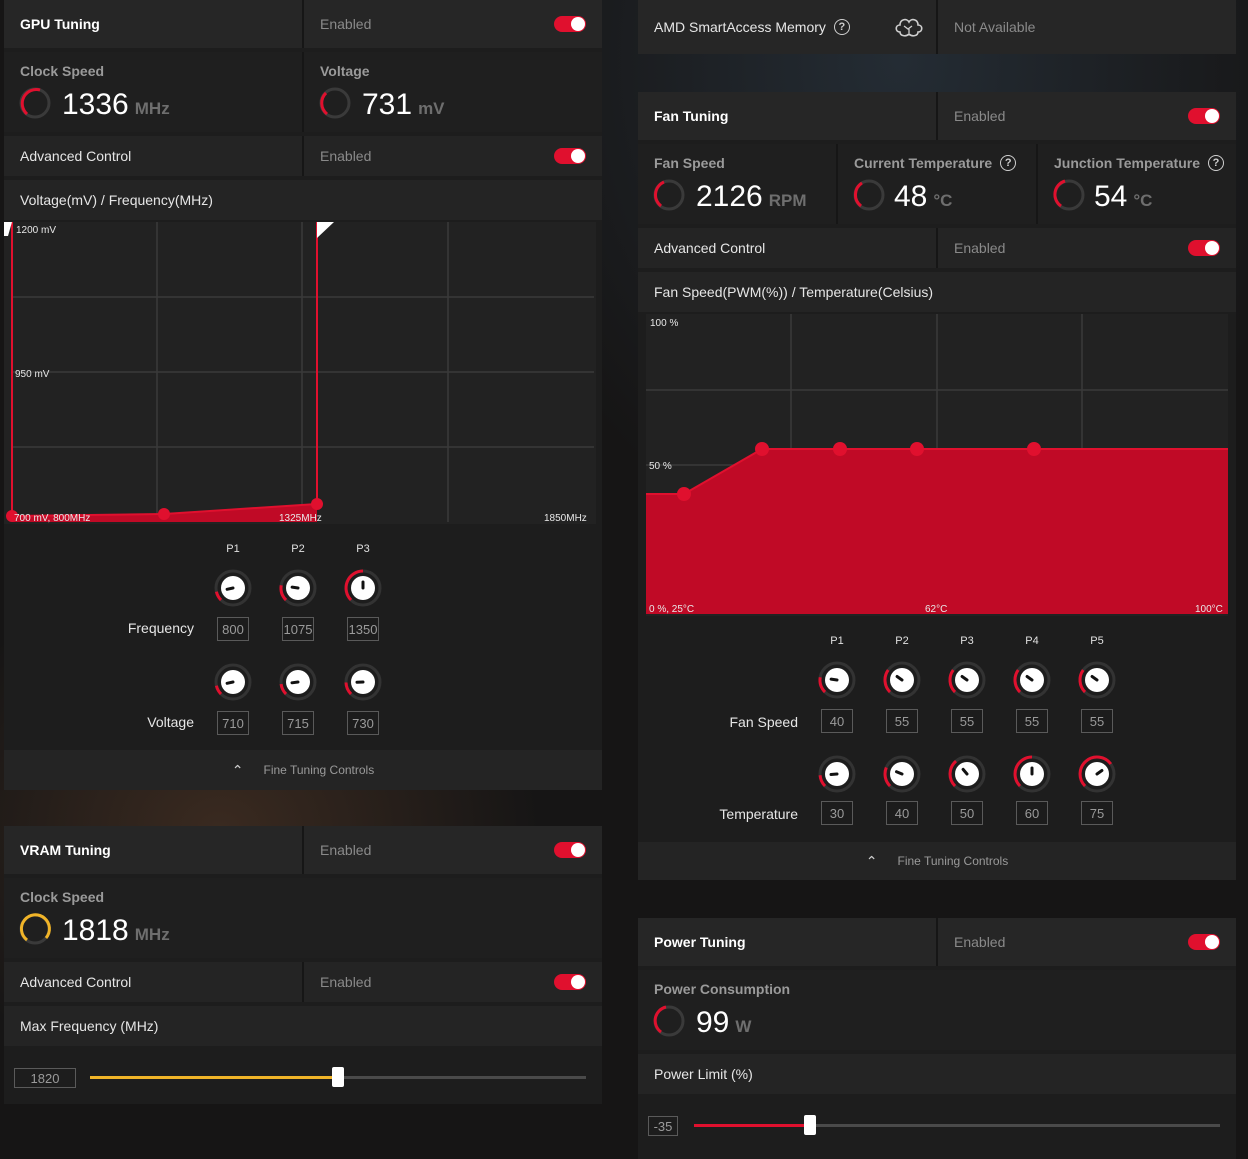 This screenshot has width=1248, height=1159. What do you see at coordinates (937, 861) in the screenshot?
I see `fan-fine-tuning-toggle: ⌃ Fine Tuning Controls` at bounding box center [937, 861].